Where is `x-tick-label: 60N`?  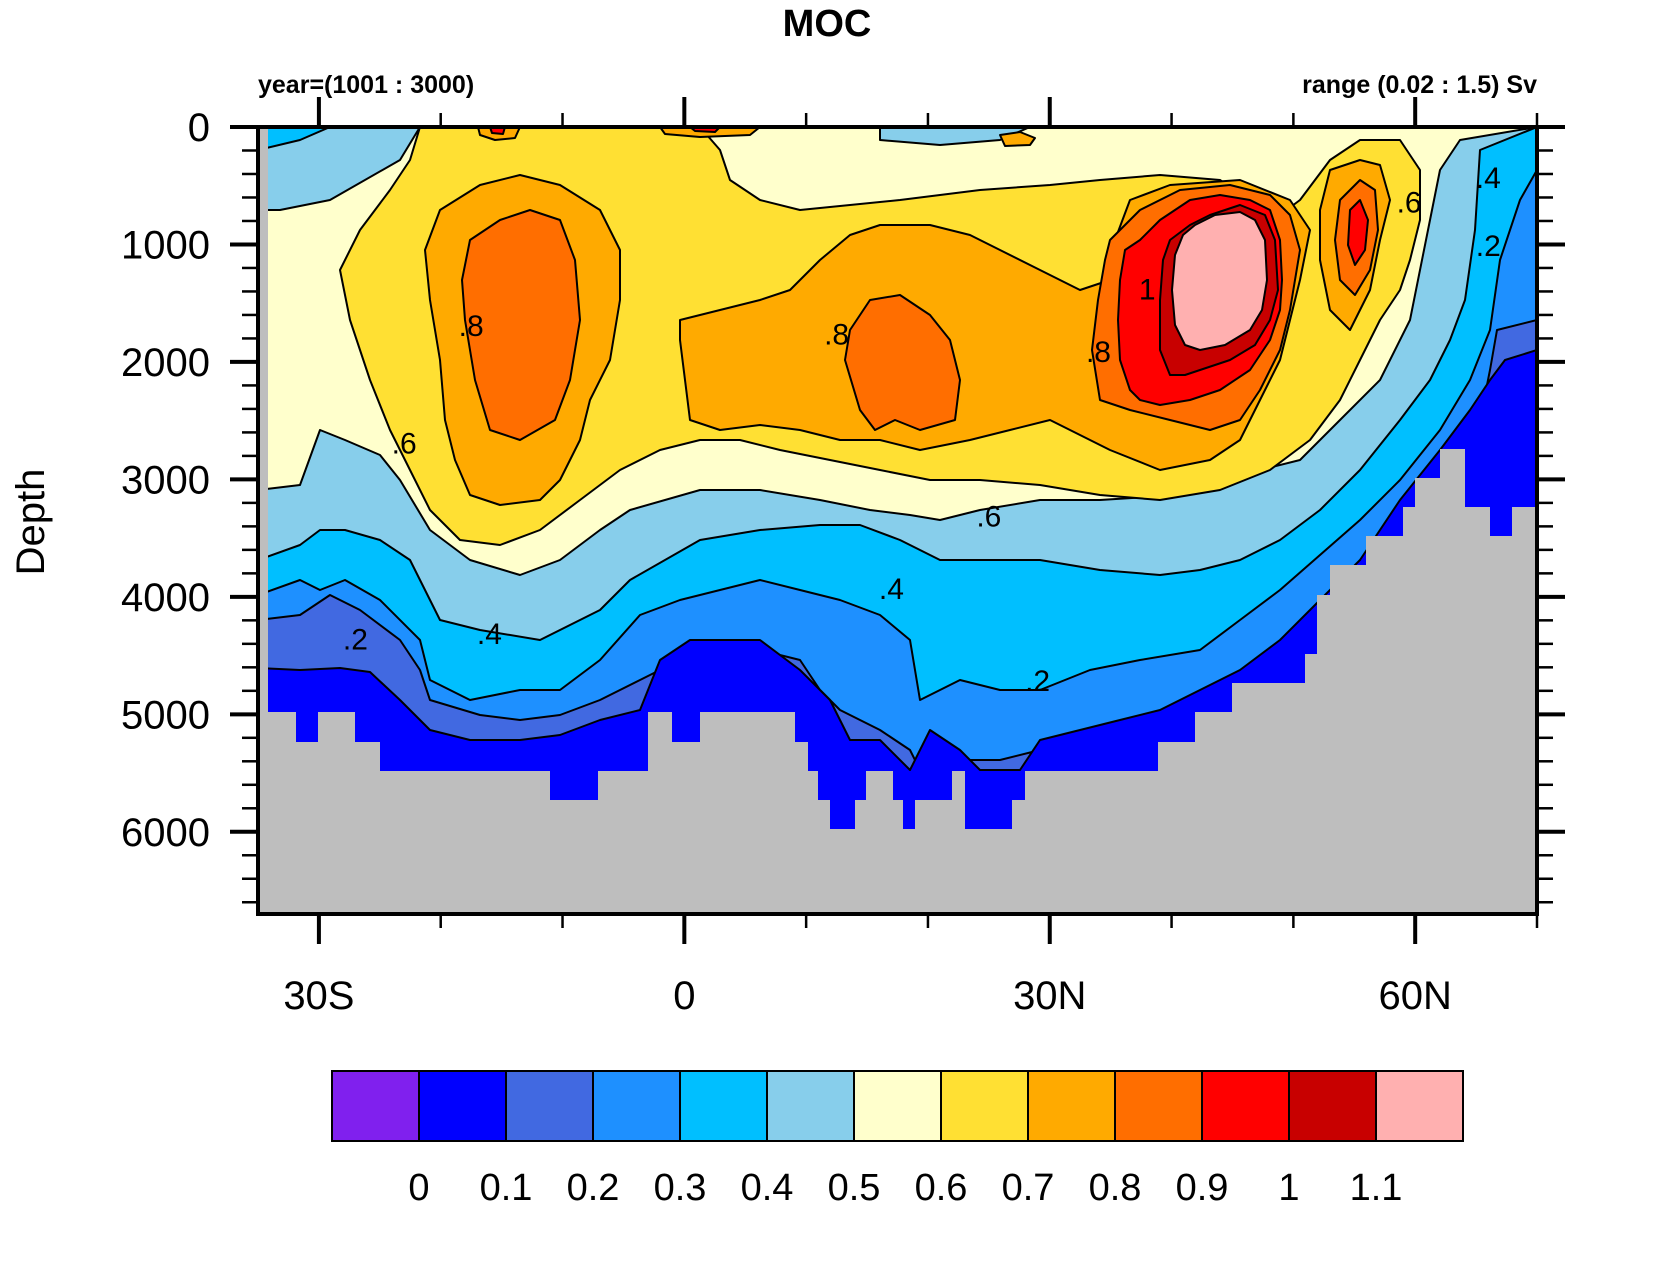
x-tick-label: 60N is located at coordinates (1414, 996).